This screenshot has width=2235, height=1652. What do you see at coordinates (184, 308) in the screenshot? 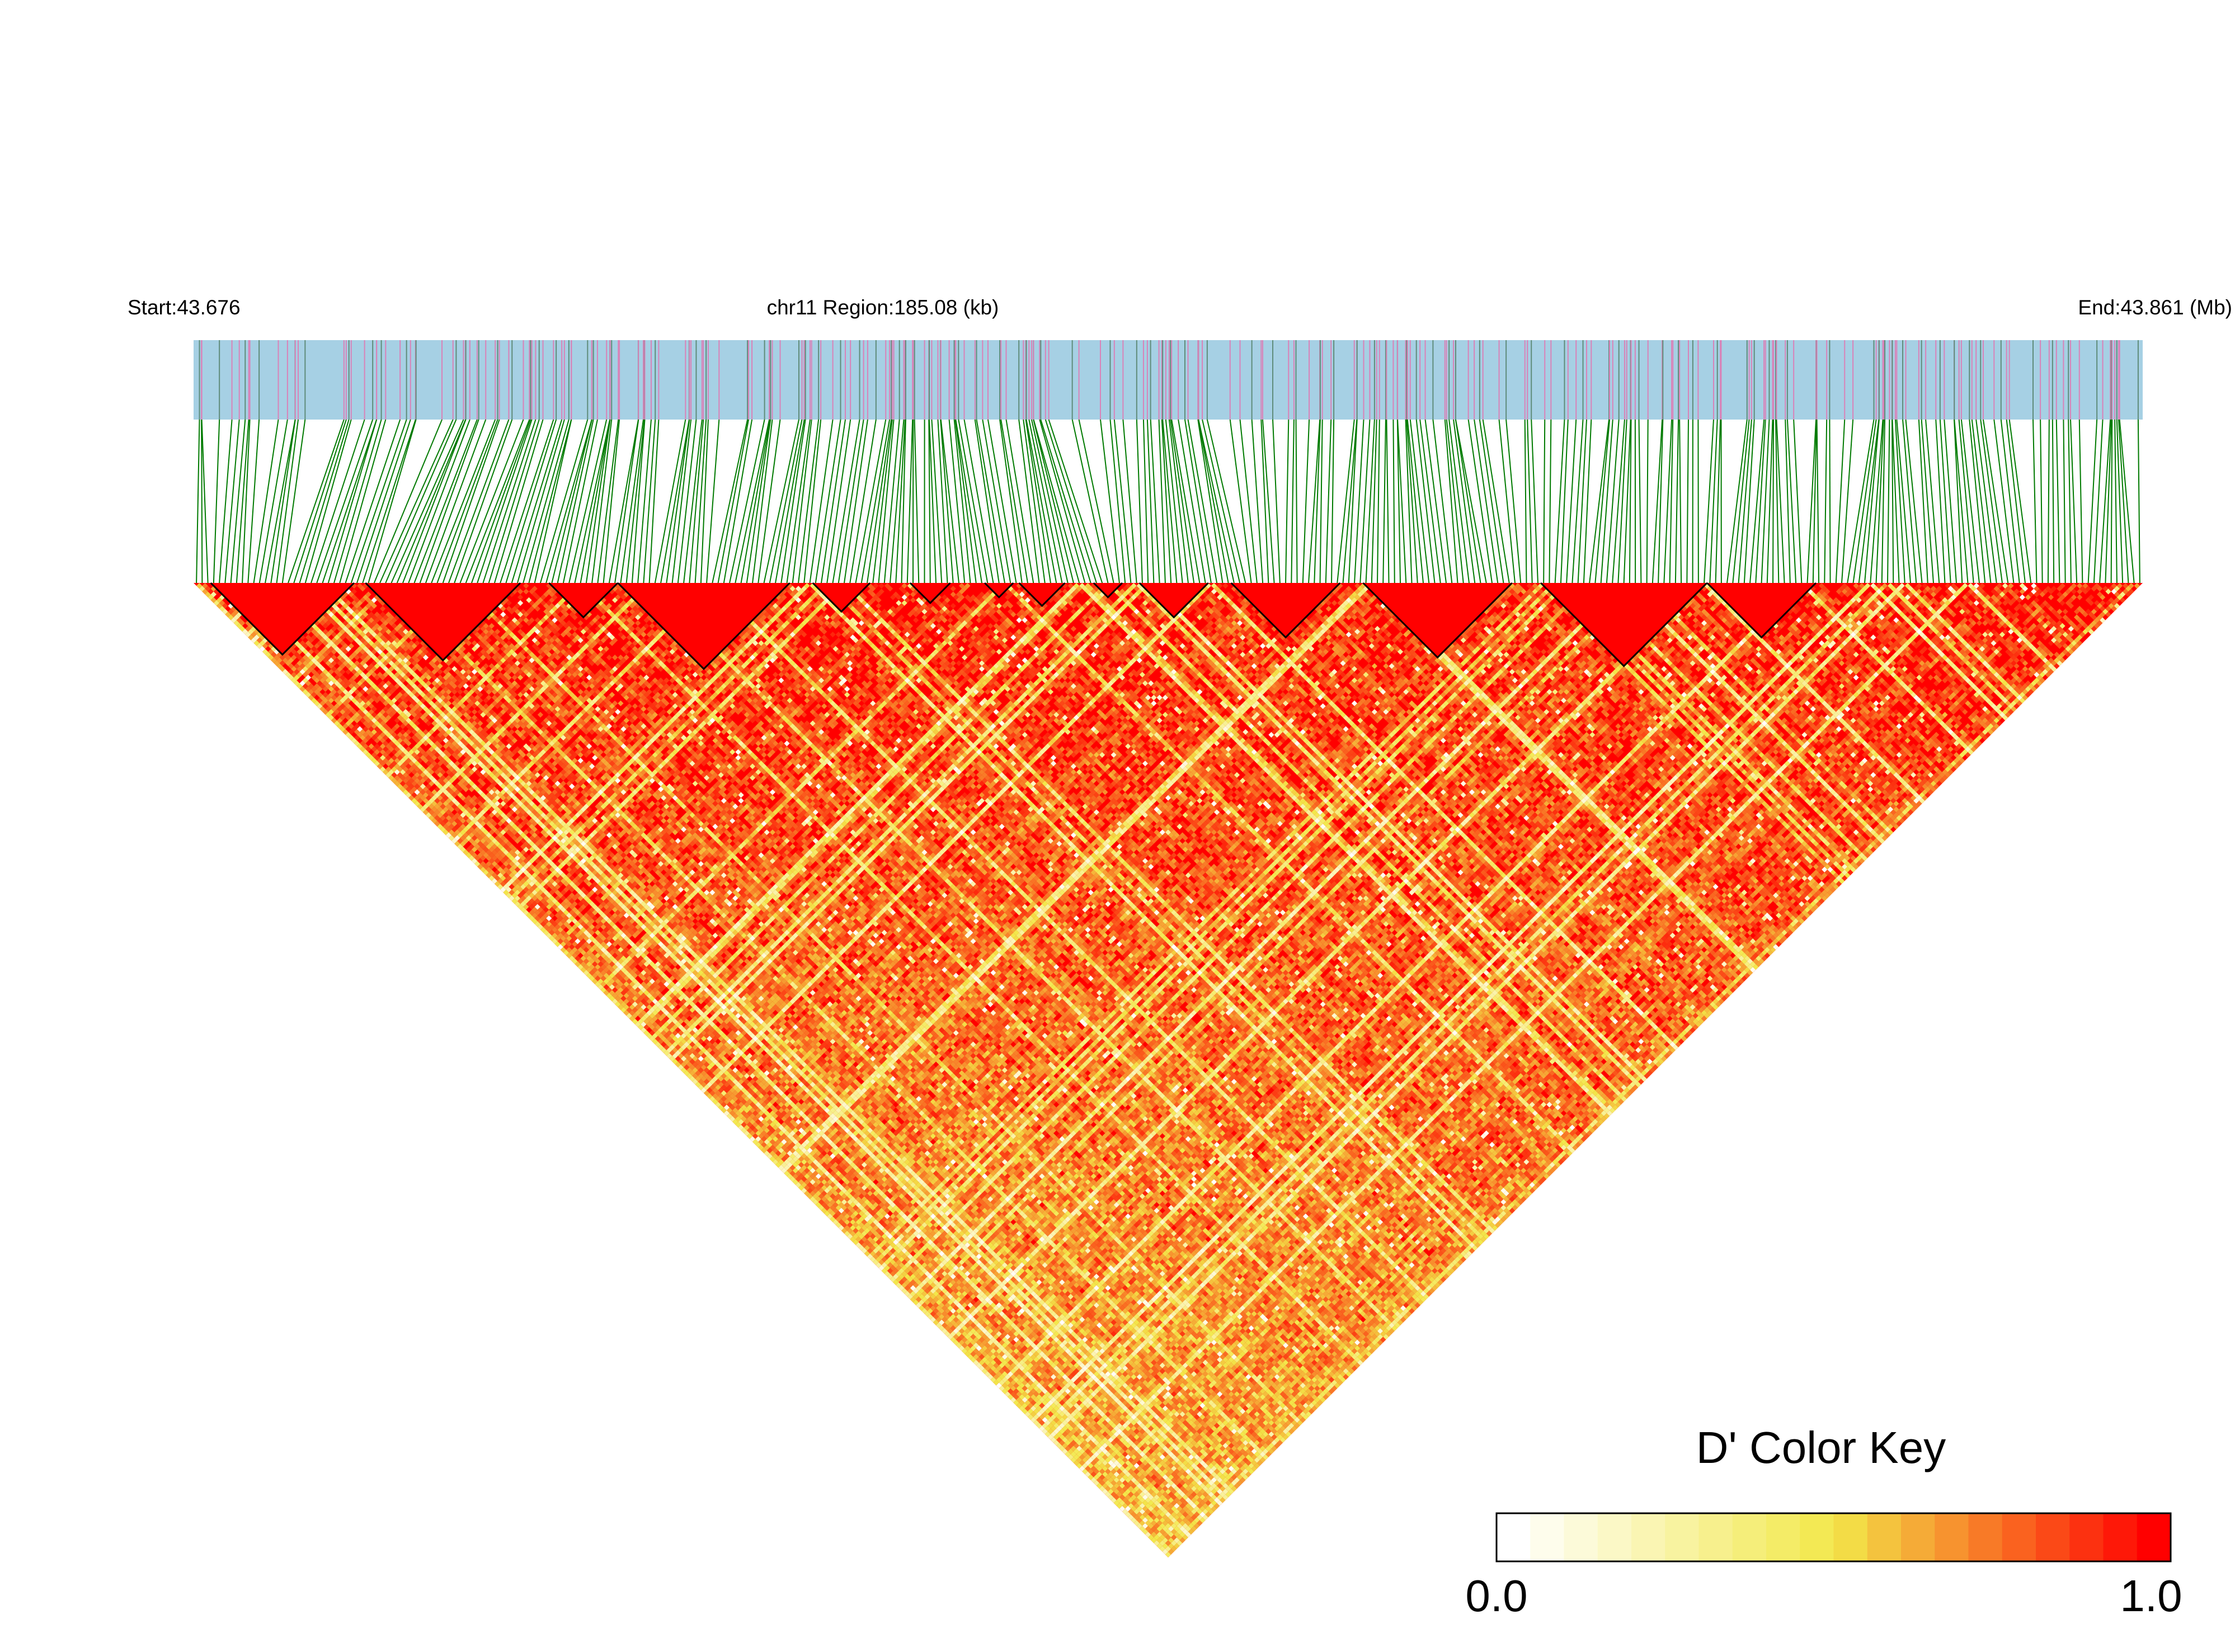
I see `start-label: Start:43.676` at bounding box center [184, 308].